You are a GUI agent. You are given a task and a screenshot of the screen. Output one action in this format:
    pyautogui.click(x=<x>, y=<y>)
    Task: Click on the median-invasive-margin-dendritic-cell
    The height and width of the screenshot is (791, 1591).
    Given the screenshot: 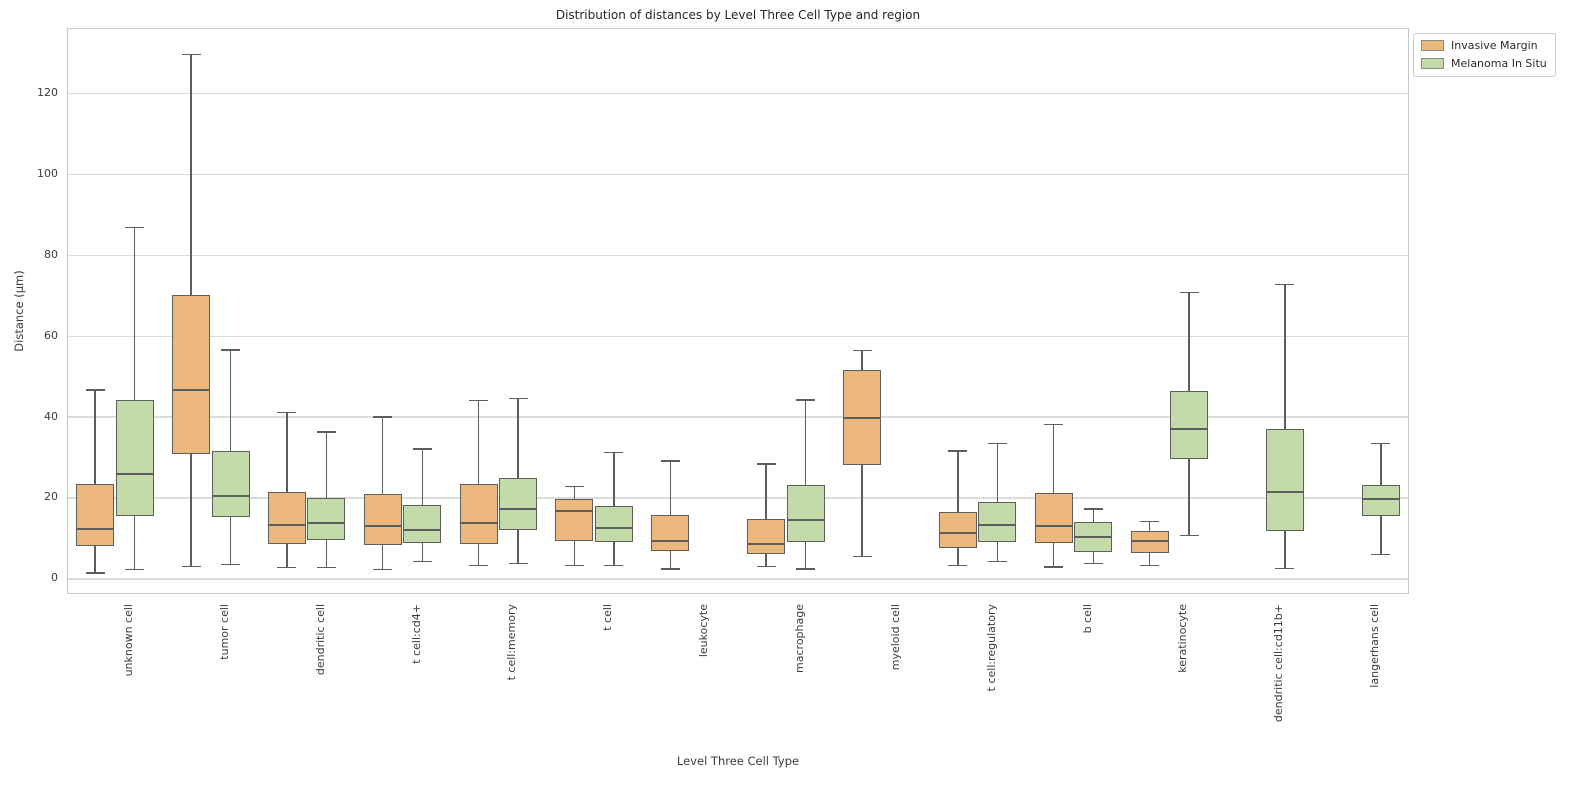 What is the action you would take?
    pyautogui.click(x=286, y=524)
    